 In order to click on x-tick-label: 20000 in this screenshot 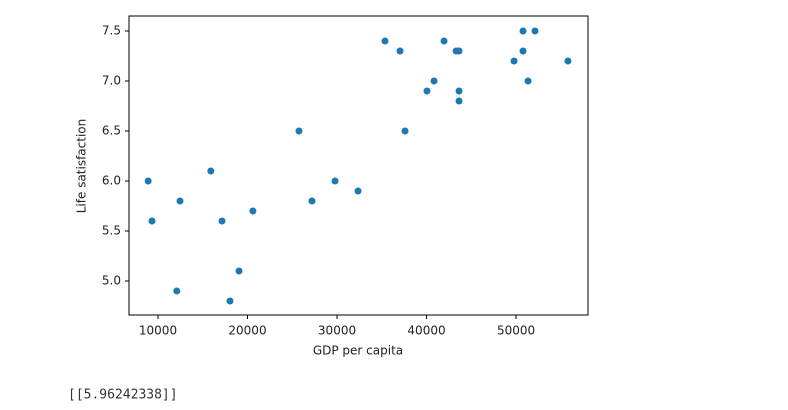, I will do `click(247, 331)`.